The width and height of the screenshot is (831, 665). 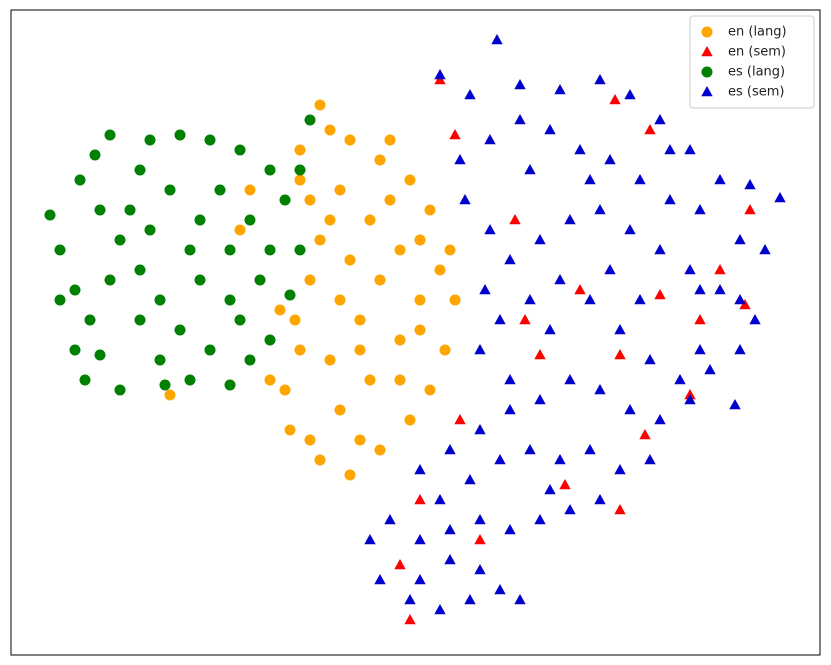 What do you see at coordinates (757, 32) in the screenshot?
I see `legend-label: en (lang)` at bounding box center [757, 32].